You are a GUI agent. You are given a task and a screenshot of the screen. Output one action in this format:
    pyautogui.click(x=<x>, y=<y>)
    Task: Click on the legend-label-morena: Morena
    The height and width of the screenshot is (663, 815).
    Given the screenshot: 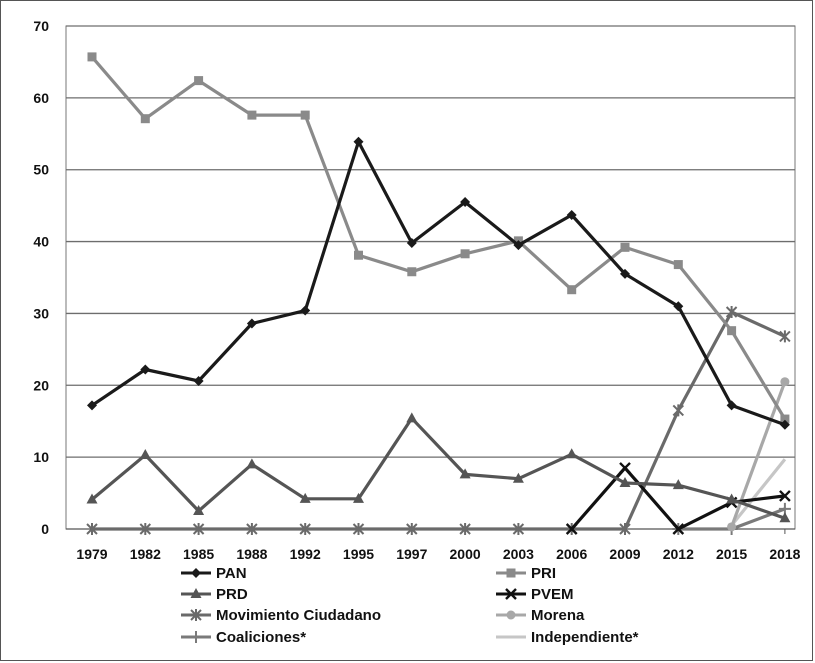 What is the action you would take?
    pyautogui.click(x=558, y=615)
    